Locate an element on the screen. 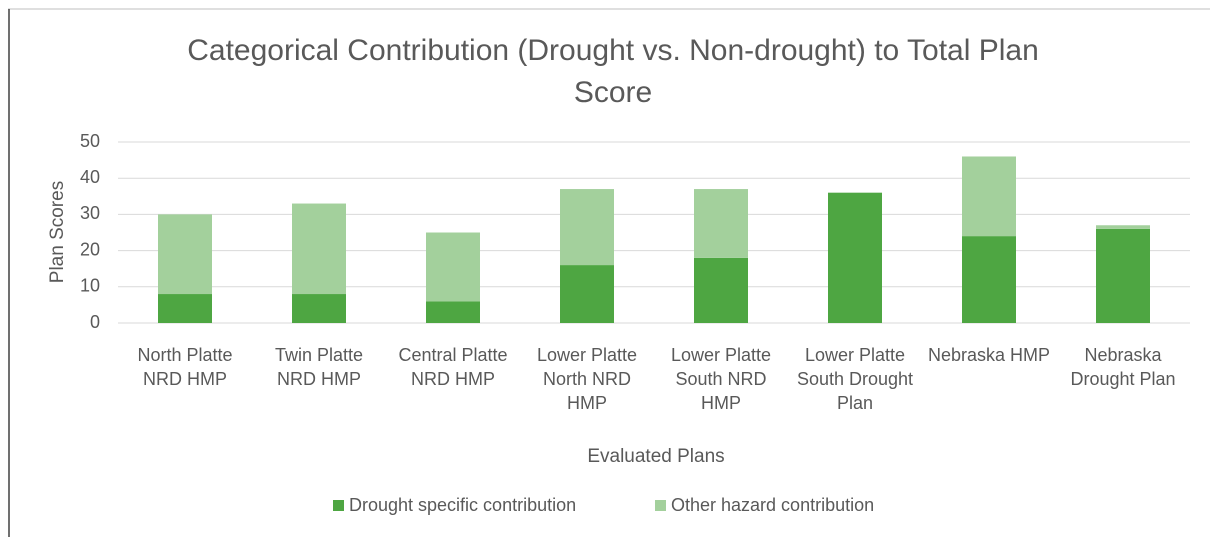 The width and height of the screenshot is (1210, 537). y-tick-label: 50 is located at coordinates (90, 141).